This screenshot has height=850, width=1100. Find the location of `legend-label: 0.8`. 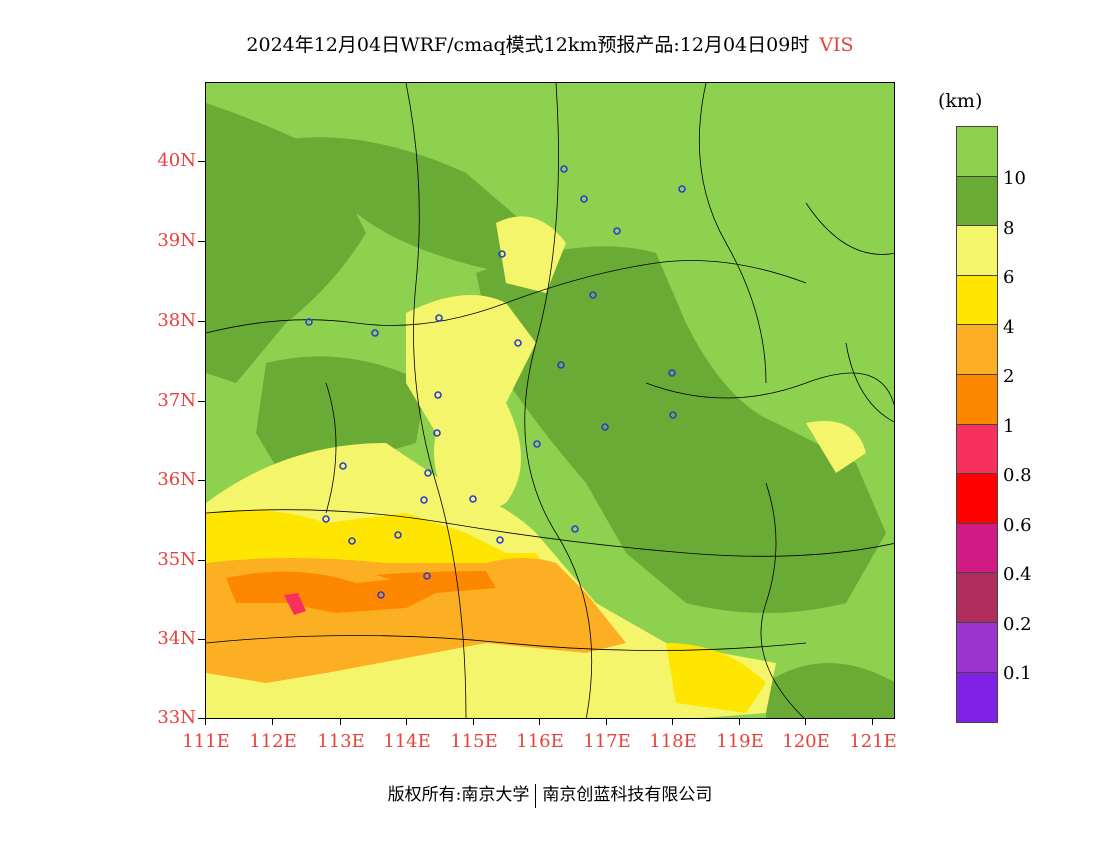

legend-label: 0.8 is located at coordinates (1017, 475).